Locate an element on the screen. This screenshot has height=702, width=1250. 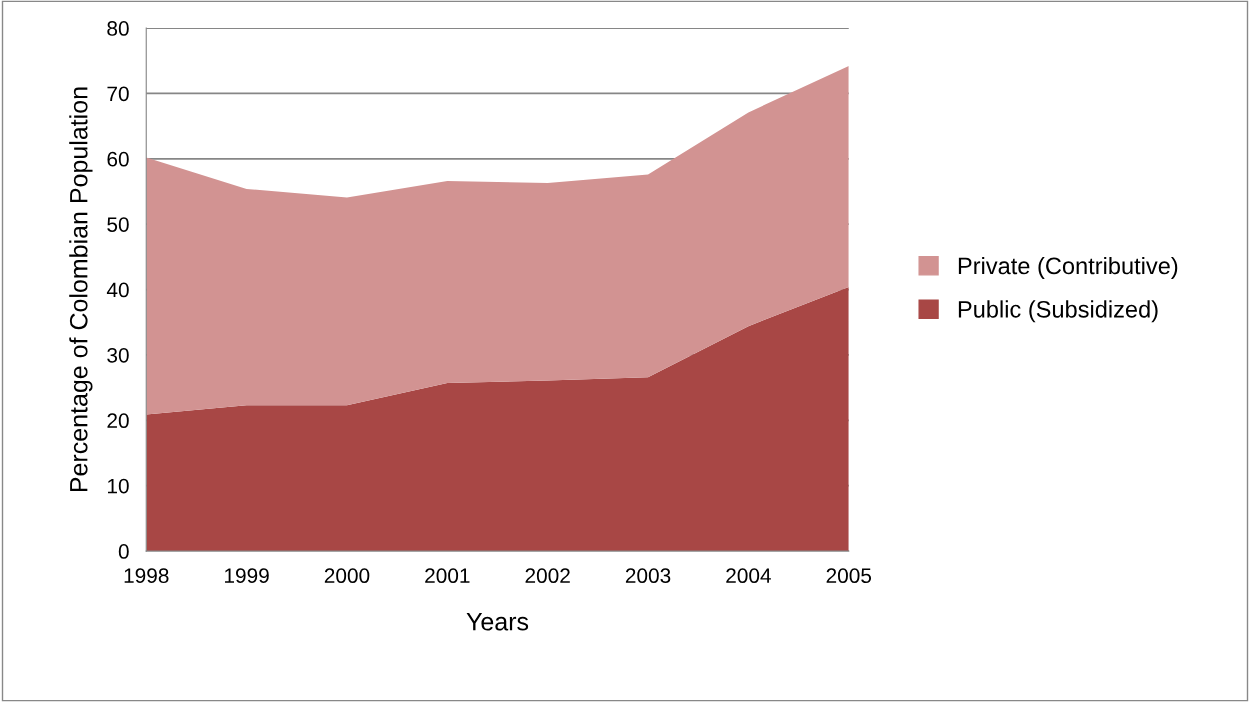
x-tick-label: 2005 is located at coordinates (849, 576).